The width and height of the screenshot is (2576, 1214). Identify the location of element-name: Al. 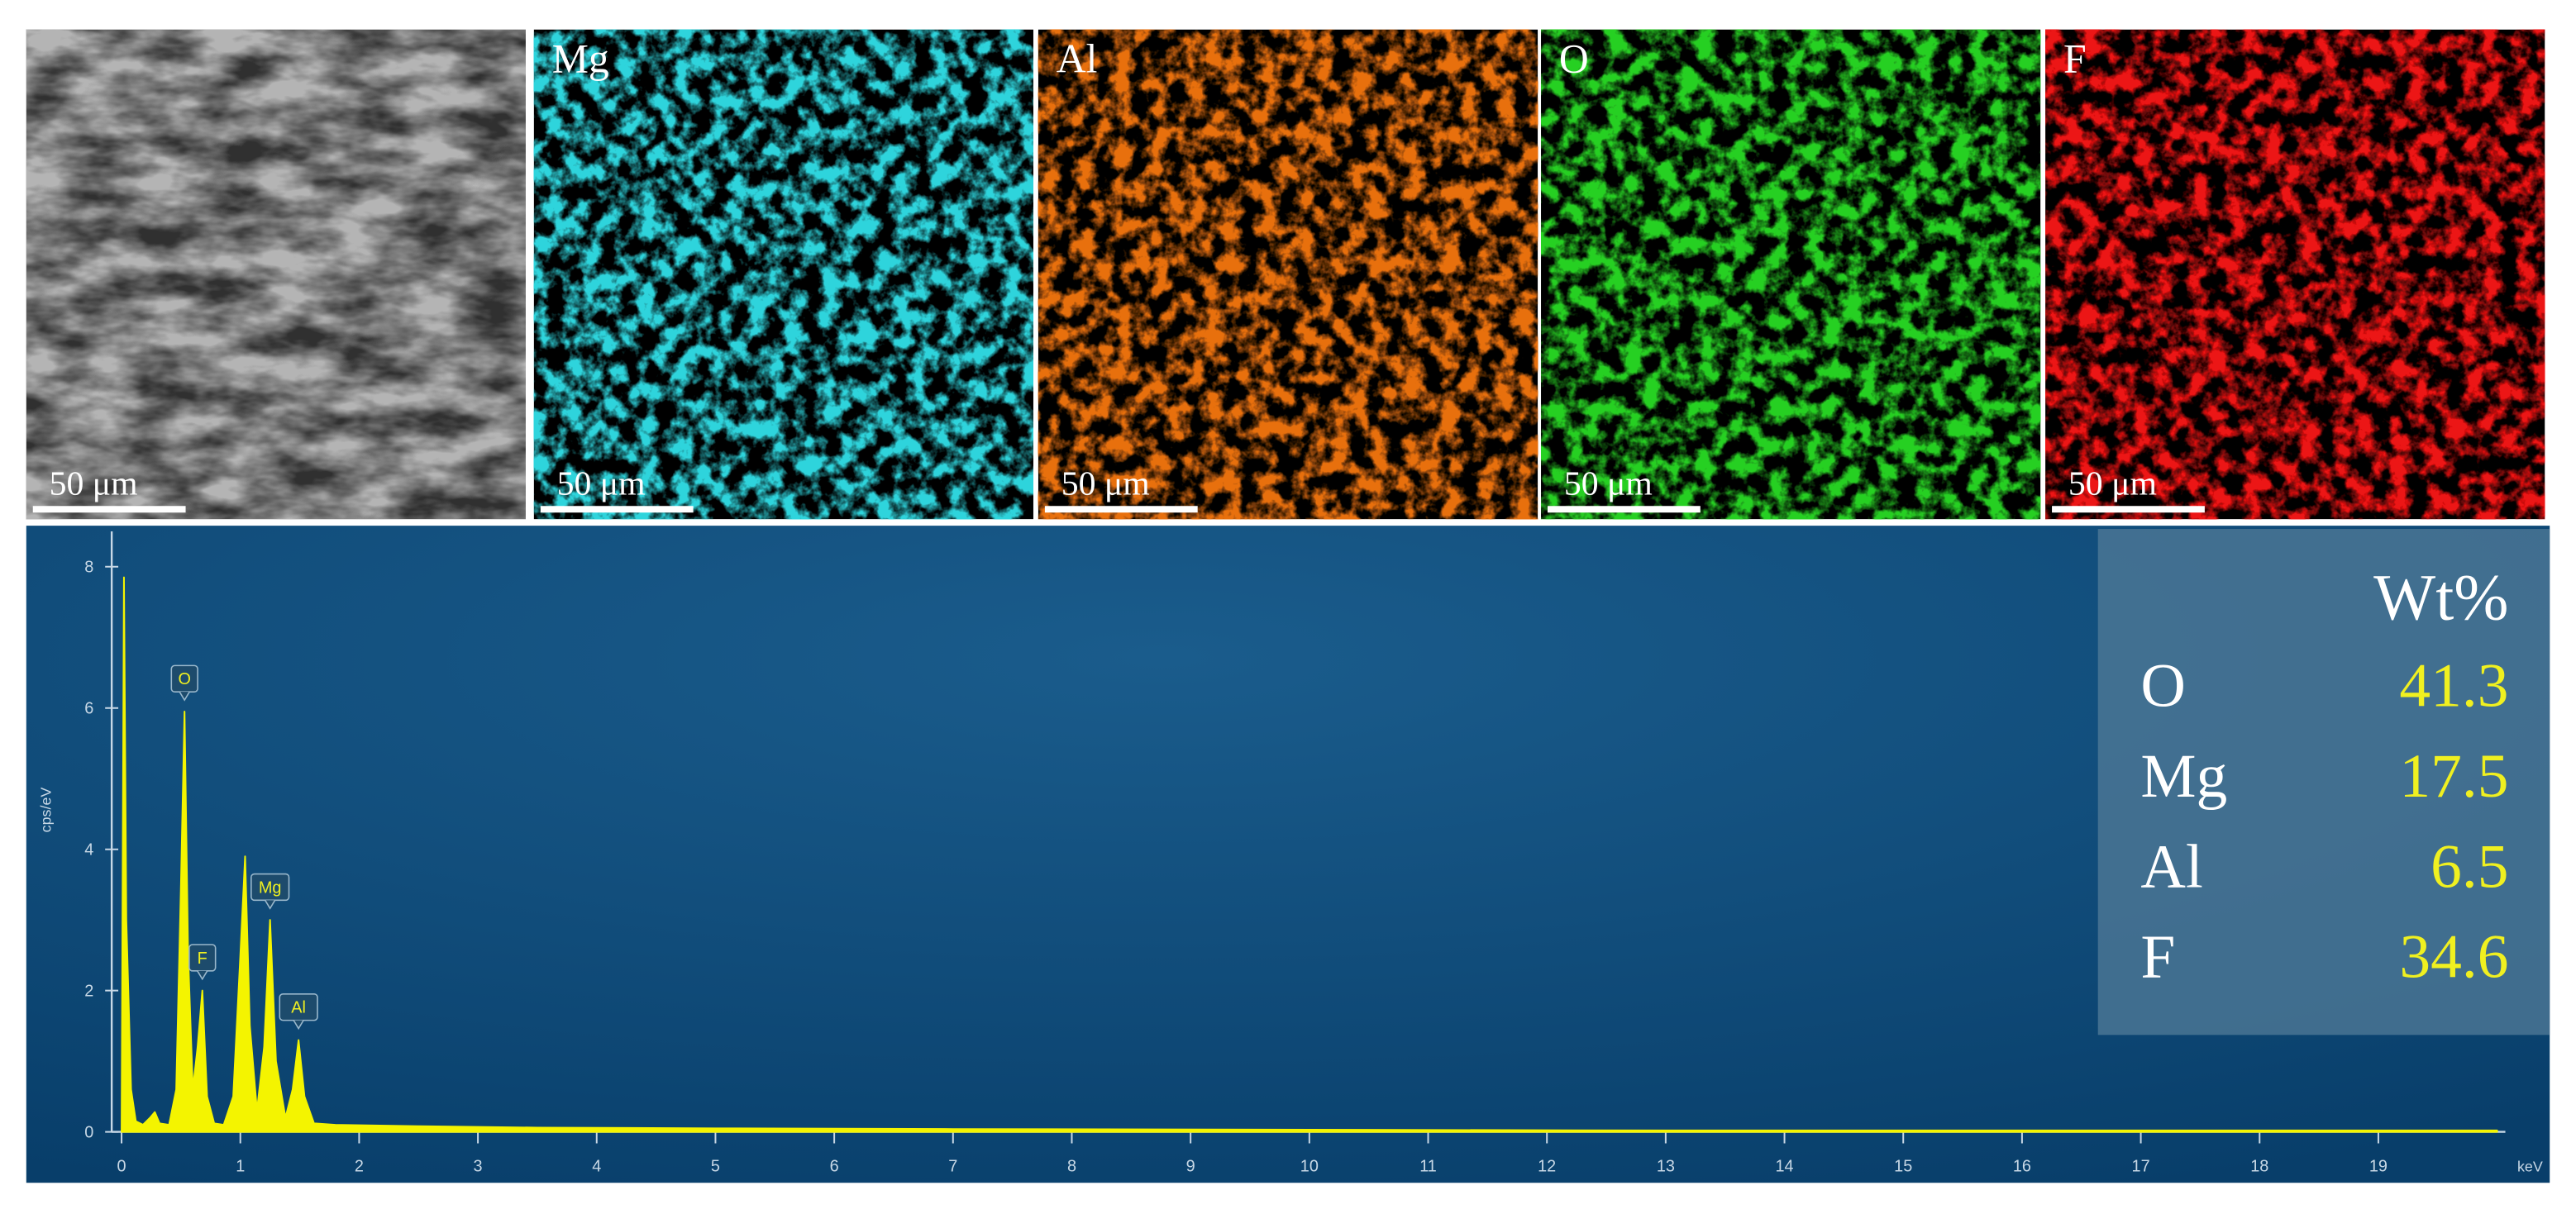
(2171, 867).